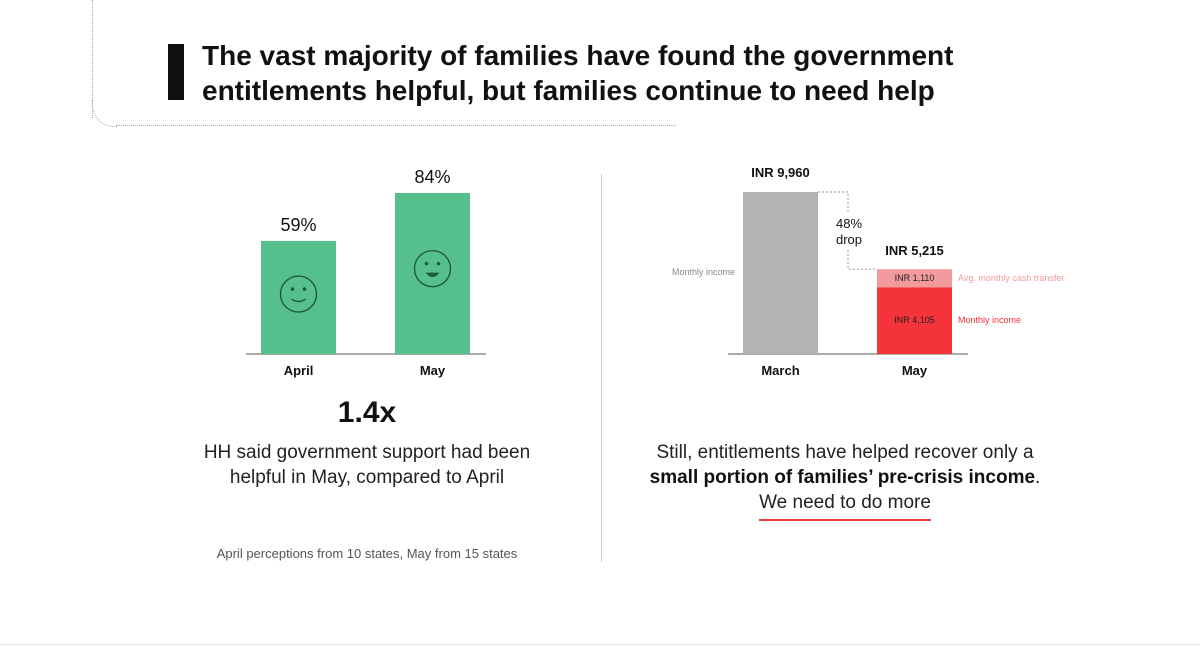  Describe the element at coordinates (432, 177) in the screenshot. I see `bar-value-label: 84%` at that location.